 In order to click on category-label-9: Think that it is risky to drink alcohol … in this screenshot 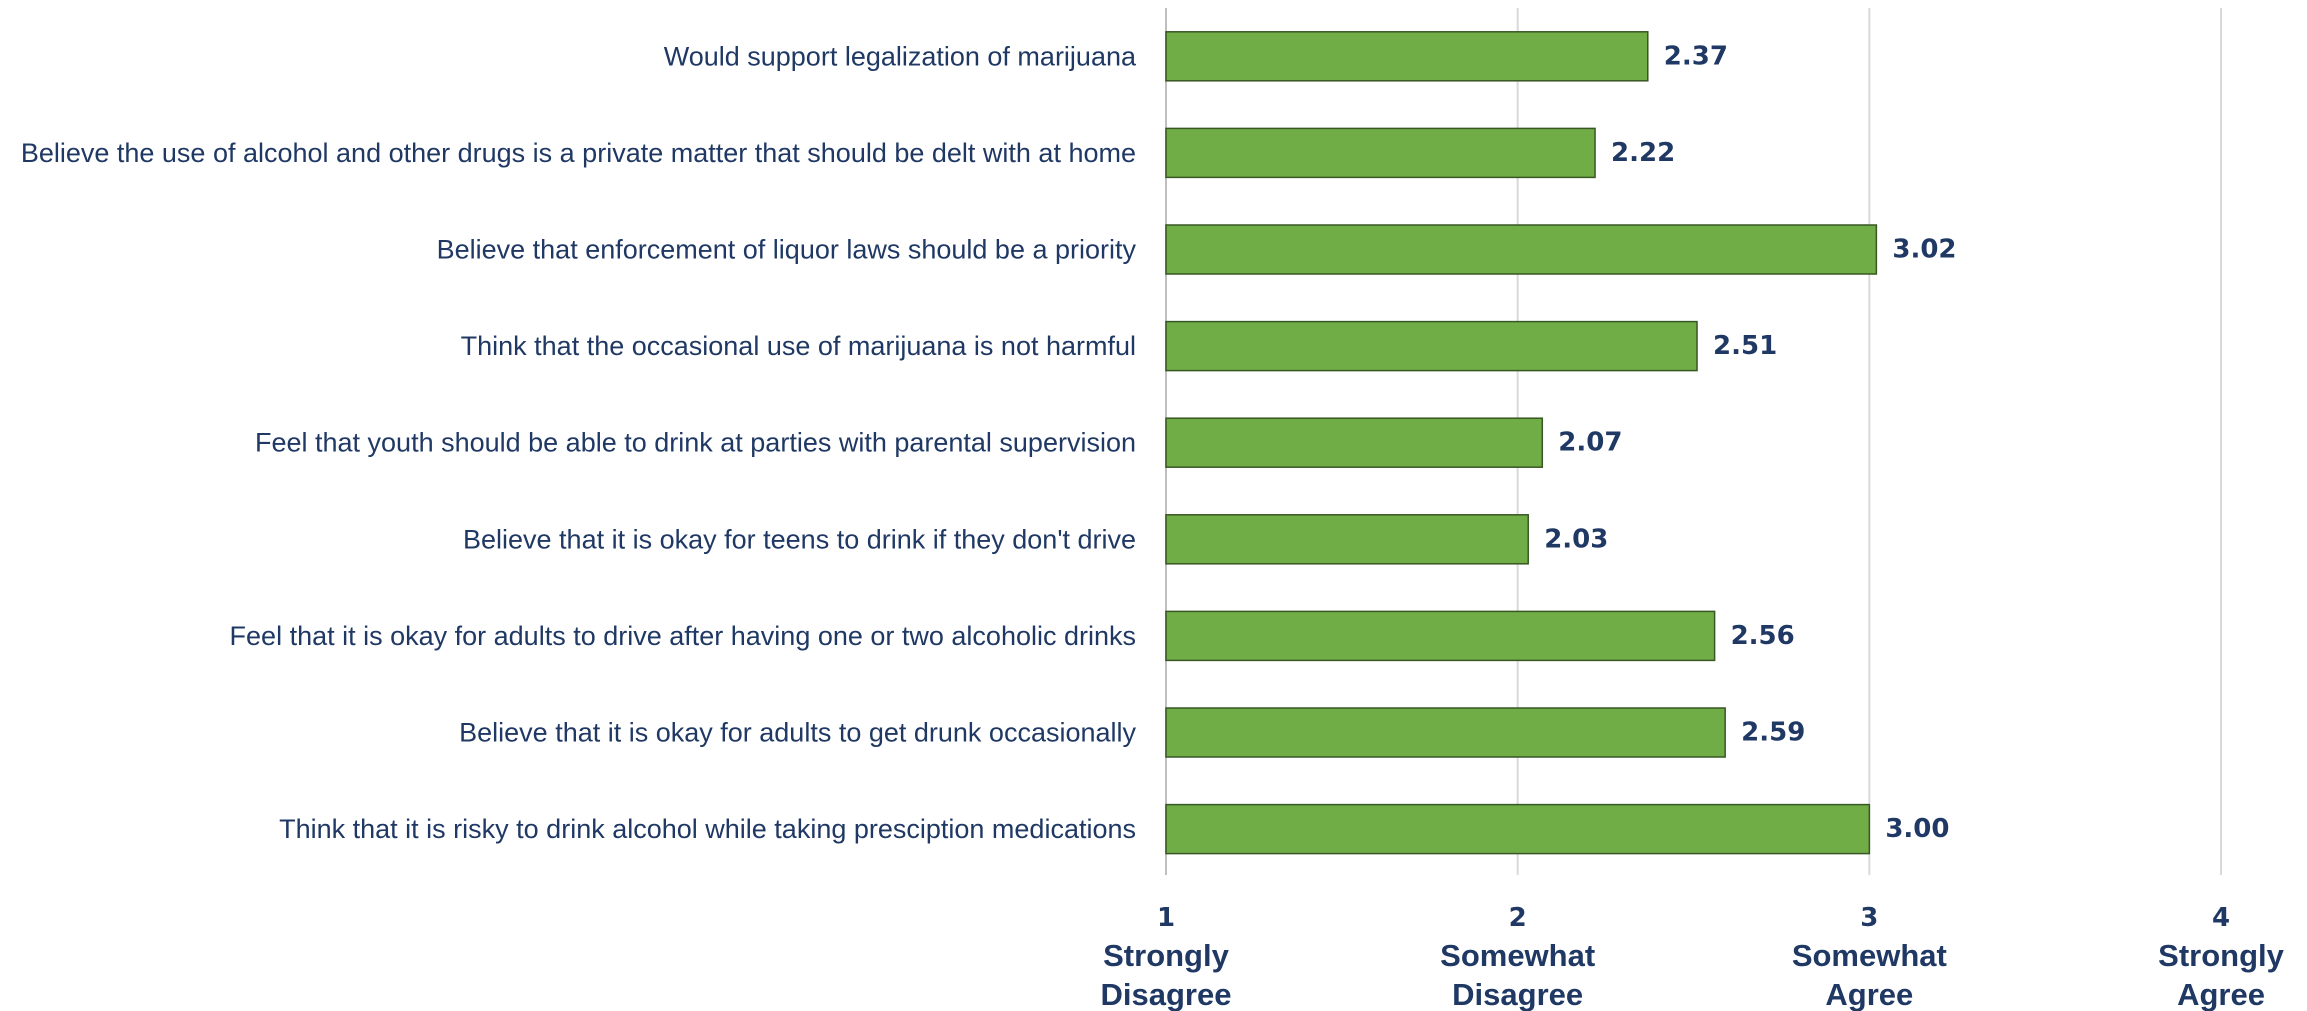, I will do `click(707, 829)`.